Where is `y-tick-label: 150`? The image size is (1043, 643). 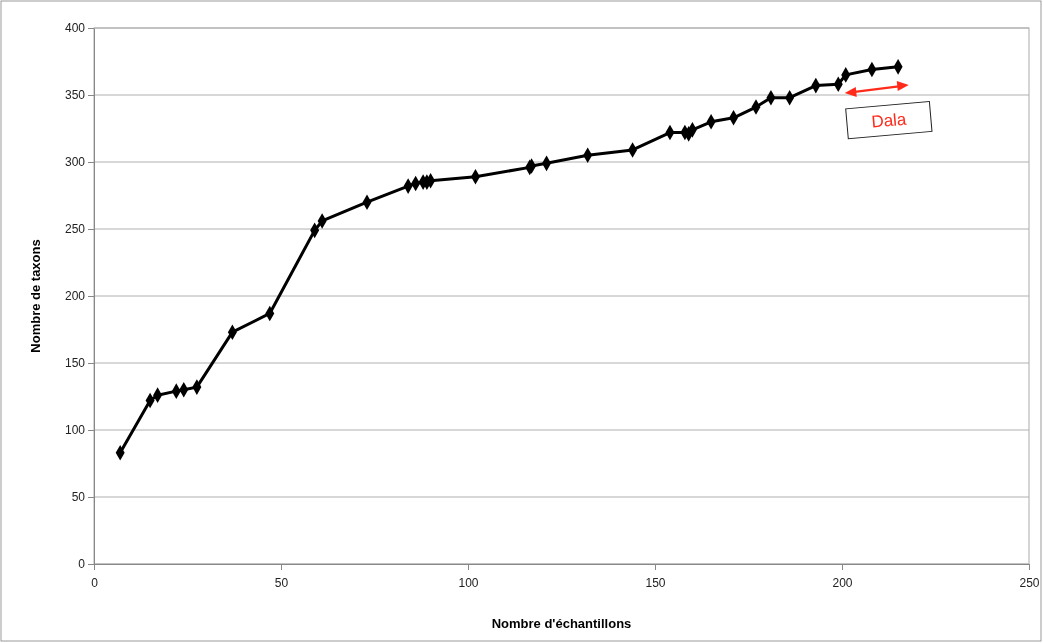
y-tick-label: 150 is located at coordinates (75, 363).